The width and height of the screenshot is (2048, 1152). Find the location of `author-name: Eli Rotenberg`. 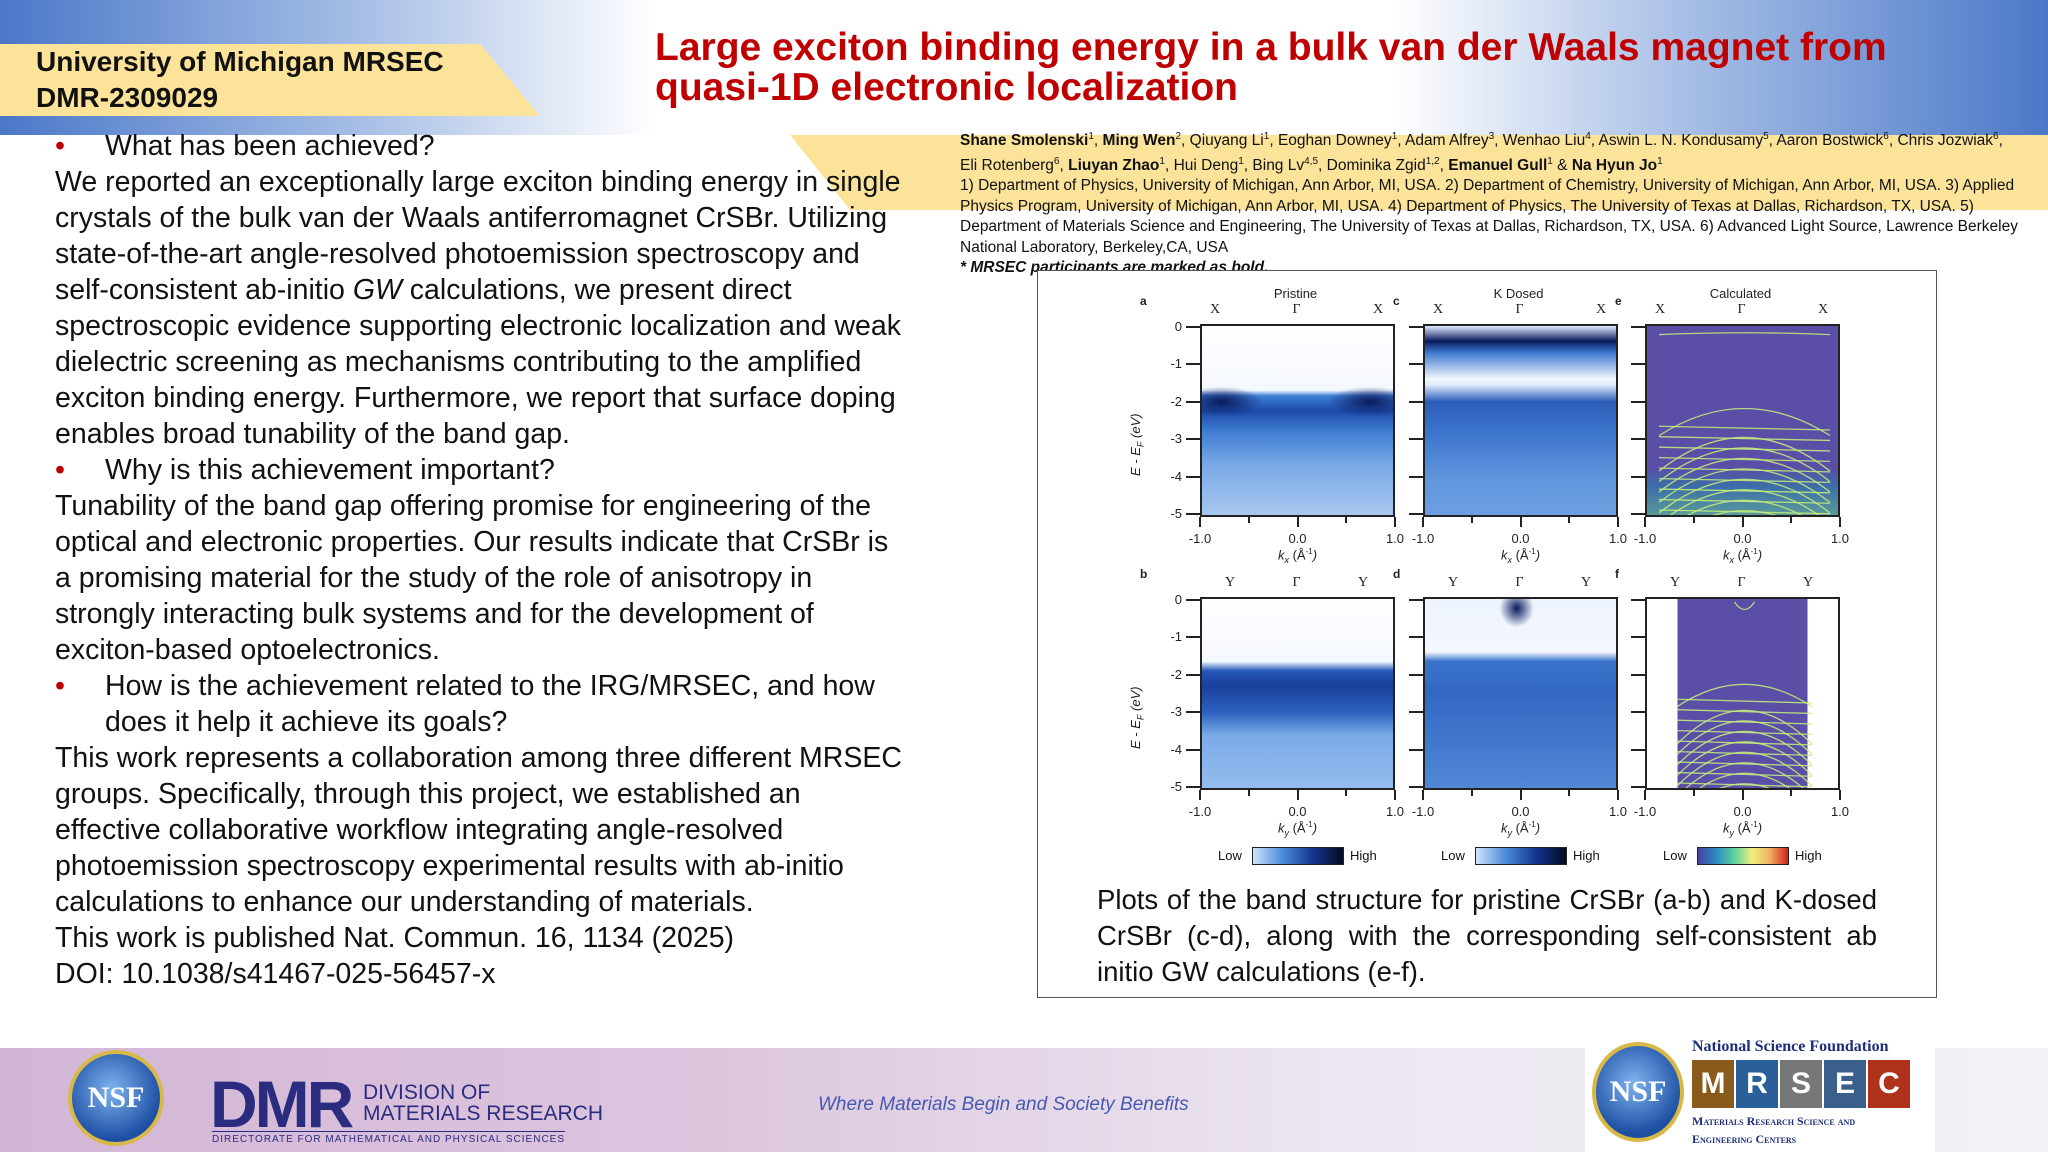

author-name: Eli Rotenberg is located at coordinates (1007, 165).